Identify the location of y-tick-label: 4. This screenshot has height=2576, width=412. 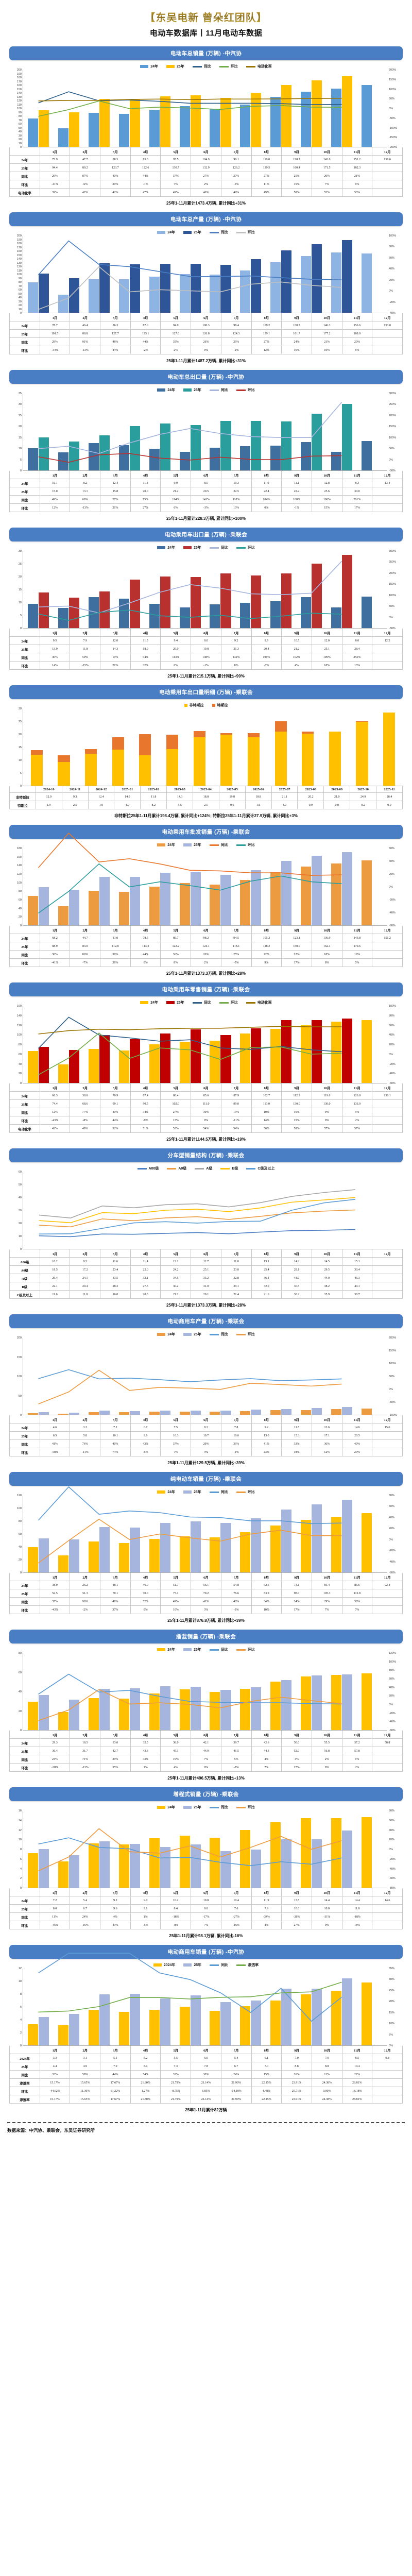
(21, 1869).